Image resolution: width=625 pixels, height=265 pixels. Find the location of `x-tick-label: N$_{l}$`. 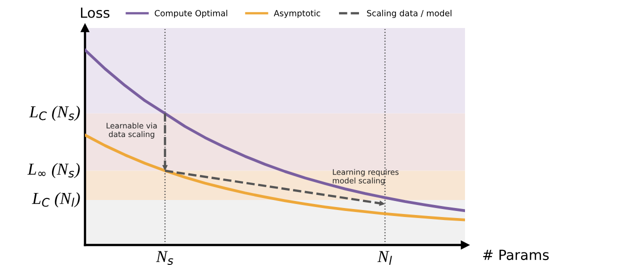

x-tick-label: N$_{l}$ is located at coordinates (384, 258).